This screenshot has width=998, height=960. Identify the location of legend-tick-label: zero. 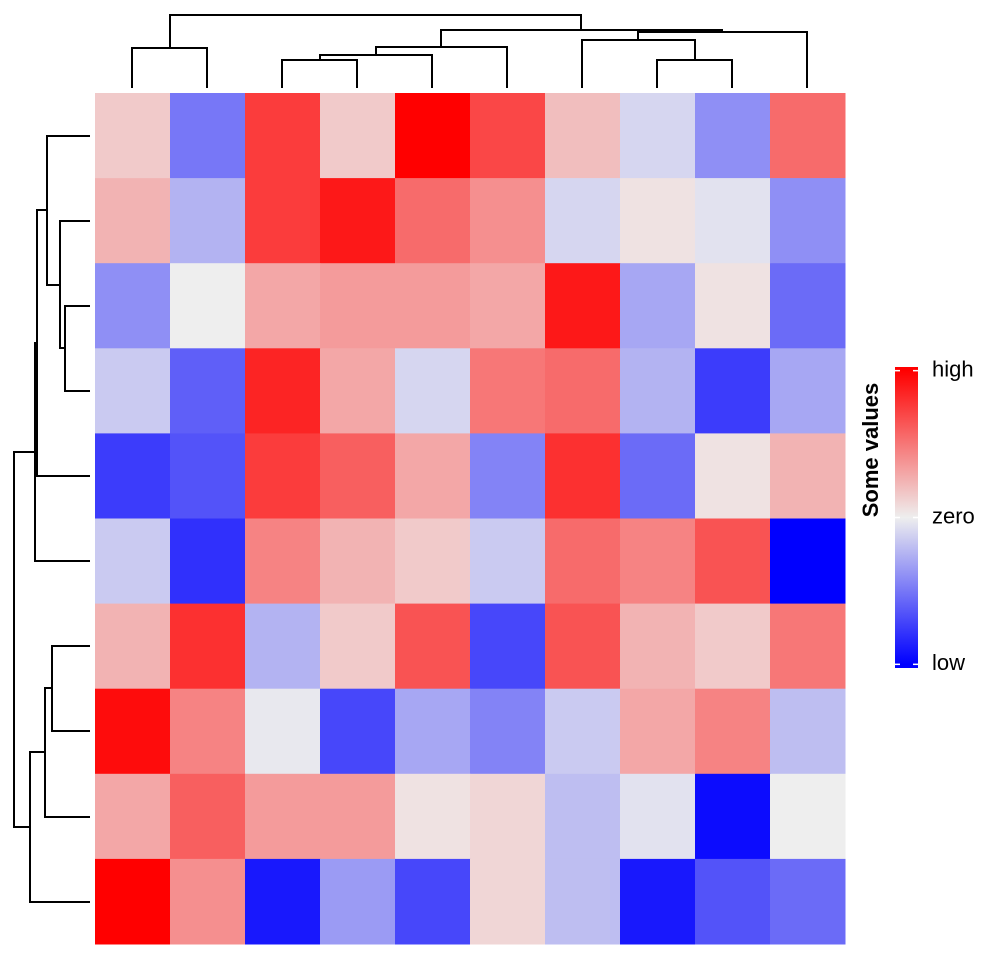
(953, 515).